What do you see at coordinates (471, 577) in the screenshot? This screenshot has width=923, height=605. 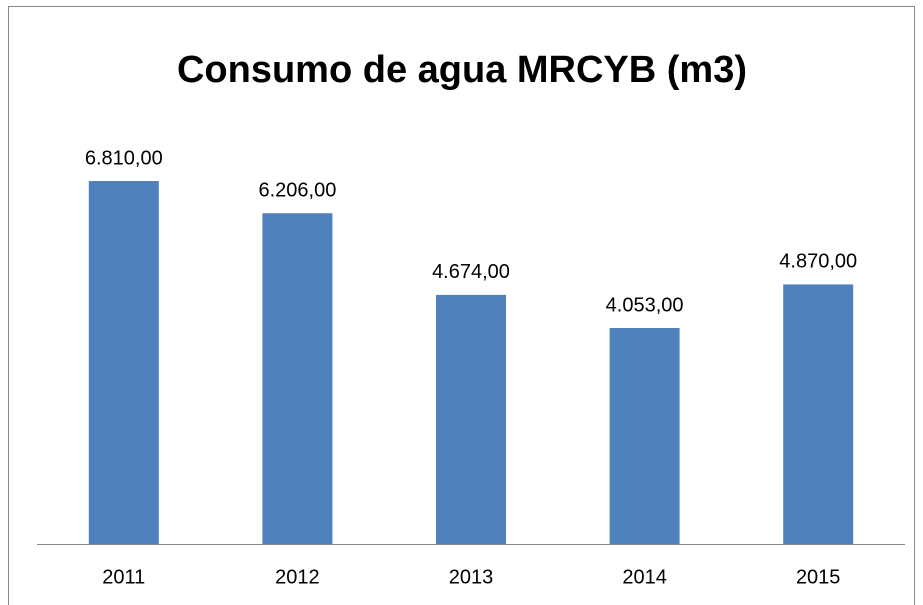 I see `x-tick-label: 2013` at bounding box center [471, 577].